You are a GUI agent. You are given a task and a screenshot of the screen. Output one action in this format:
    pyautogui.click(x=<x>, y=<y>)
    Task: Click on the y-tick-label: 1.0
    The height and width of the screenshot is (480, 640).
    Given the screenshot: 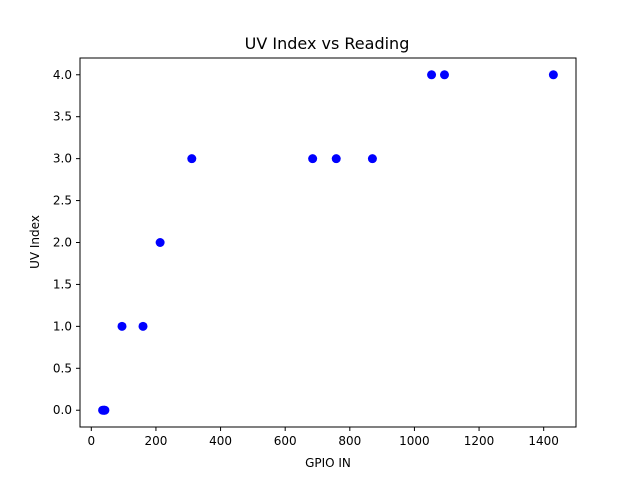 What is the action you would take?
    pyautogui.click(x=62, y=326)
    